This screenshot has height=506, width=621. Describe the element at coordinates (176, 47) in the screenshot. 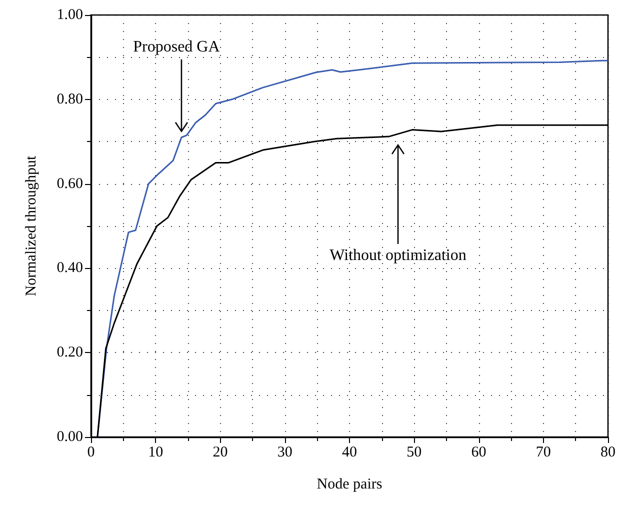

I see `annotation: Proposed GA` at that location.